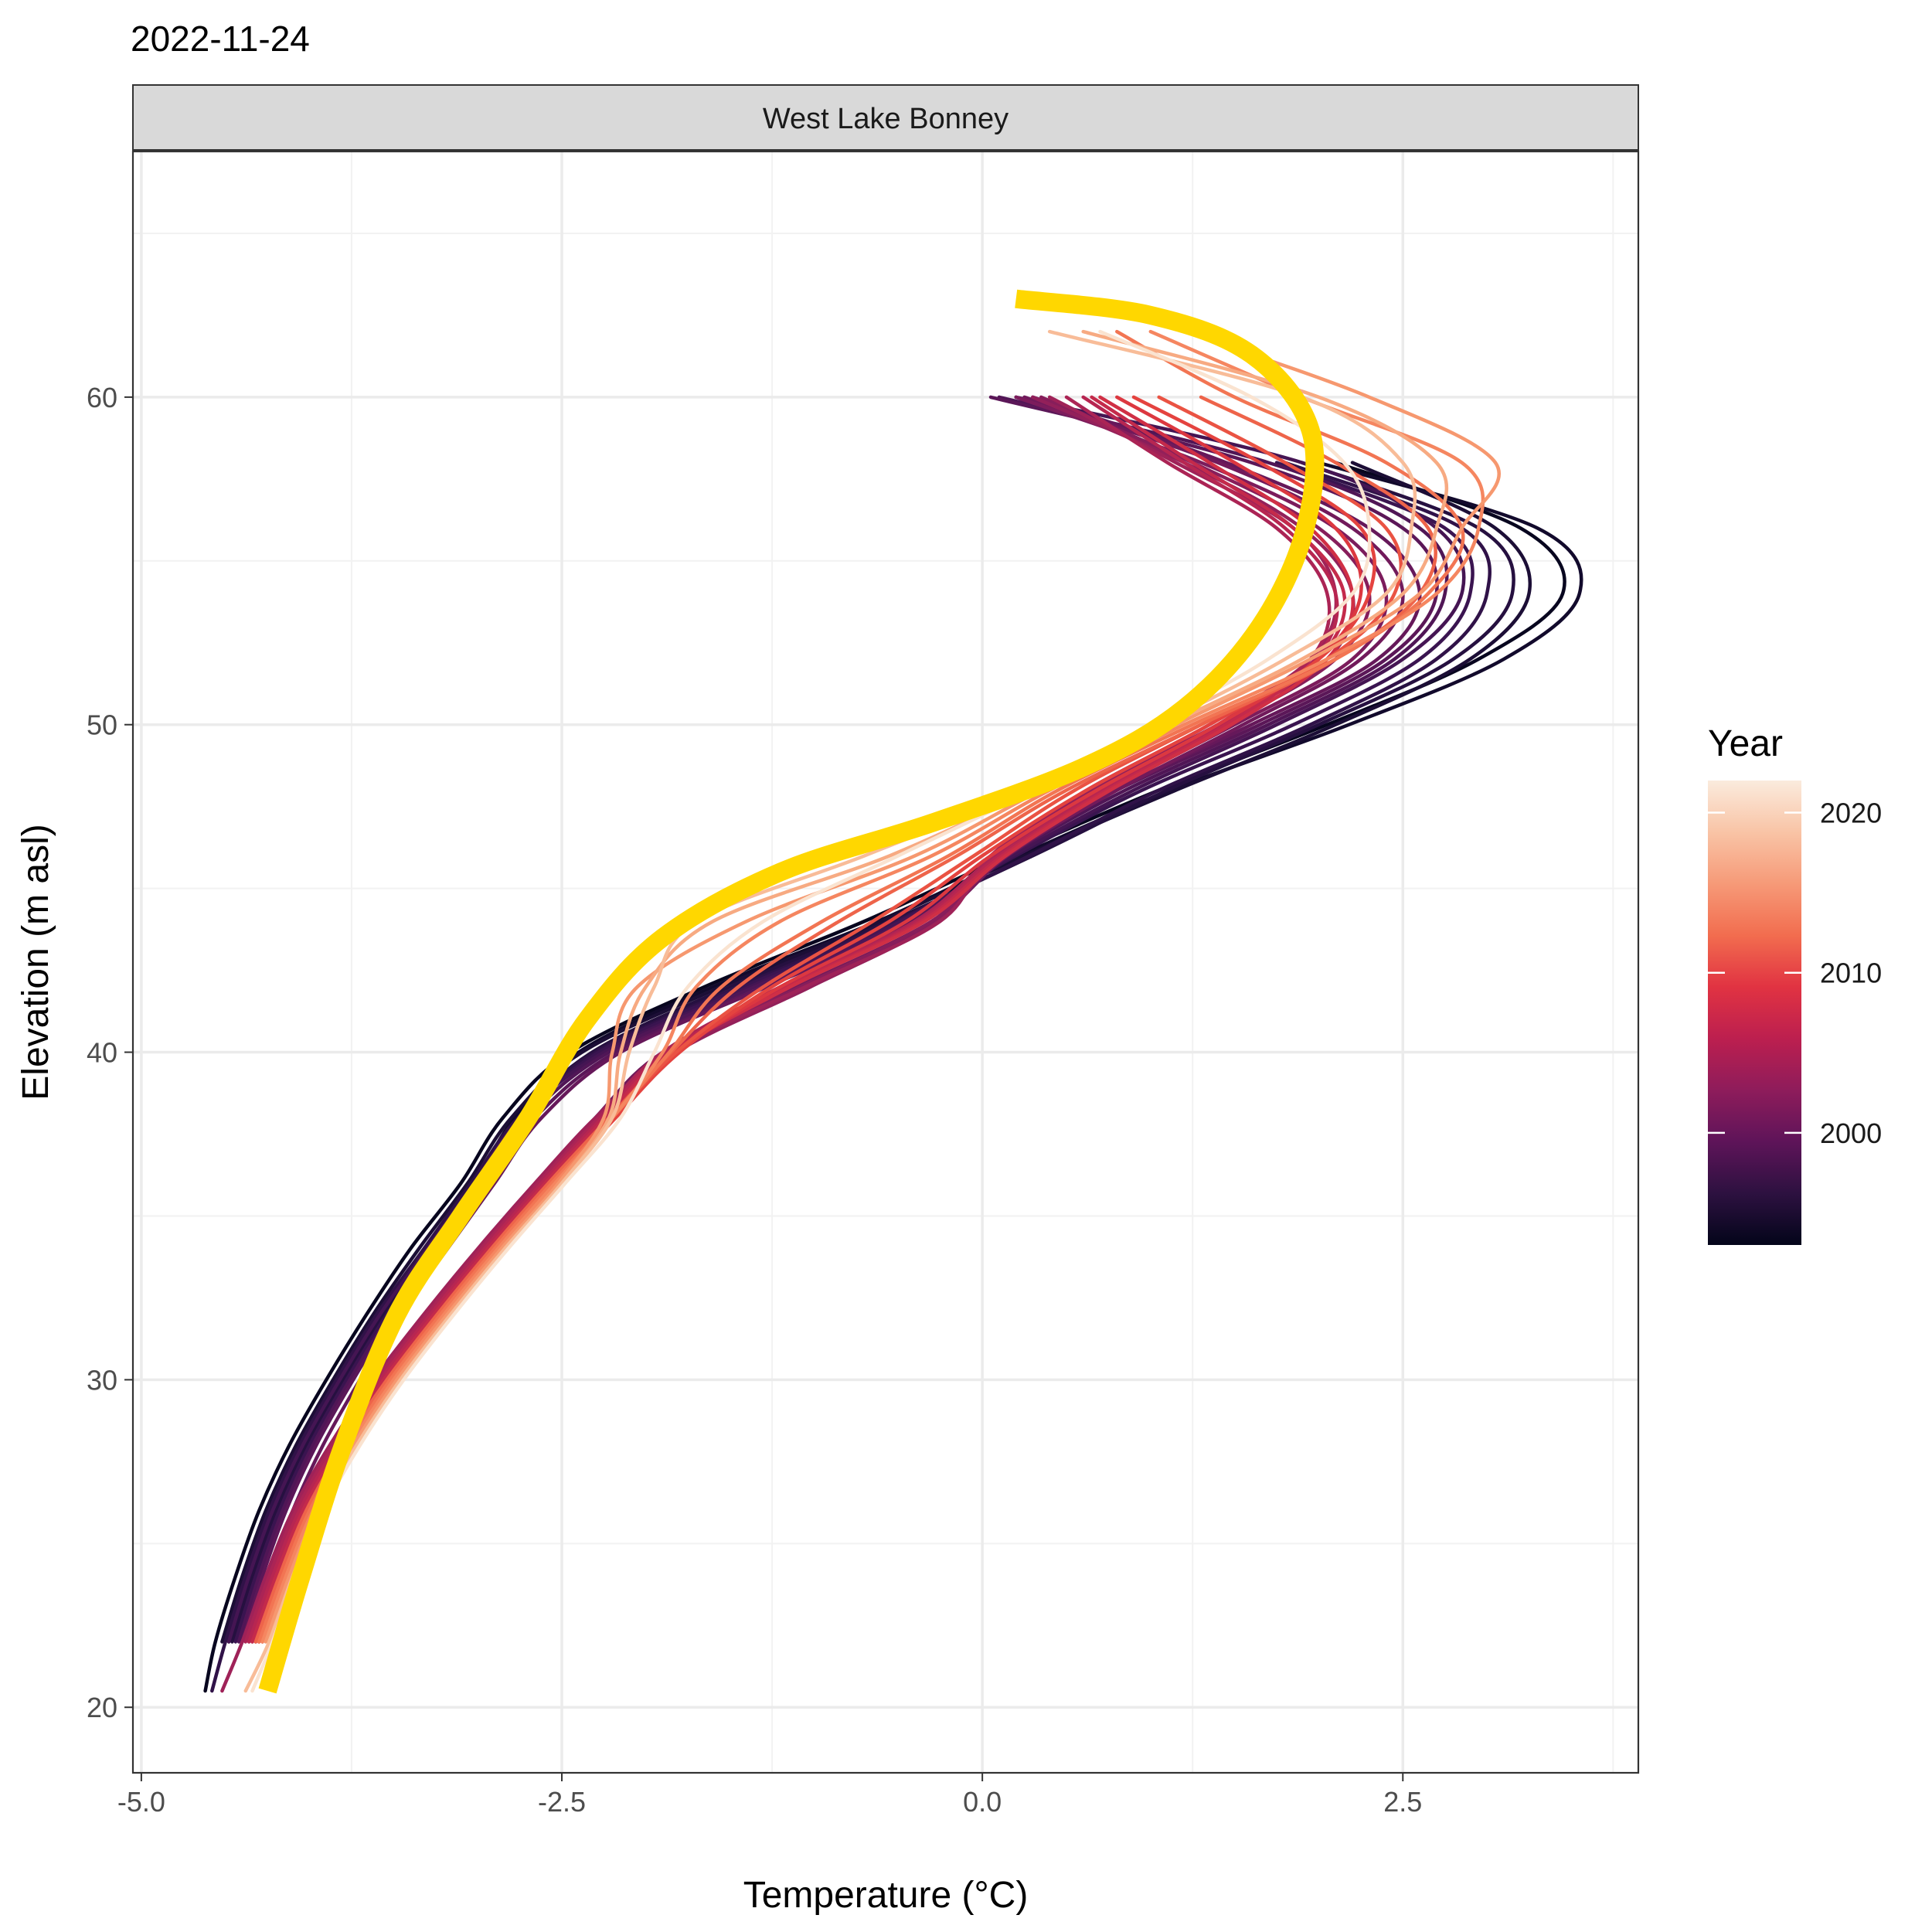 Image resolution: width=1932 pixels, height=1932 pixels. I want to click on x-axis-title: Temperature (°C), so click(886, 1896).